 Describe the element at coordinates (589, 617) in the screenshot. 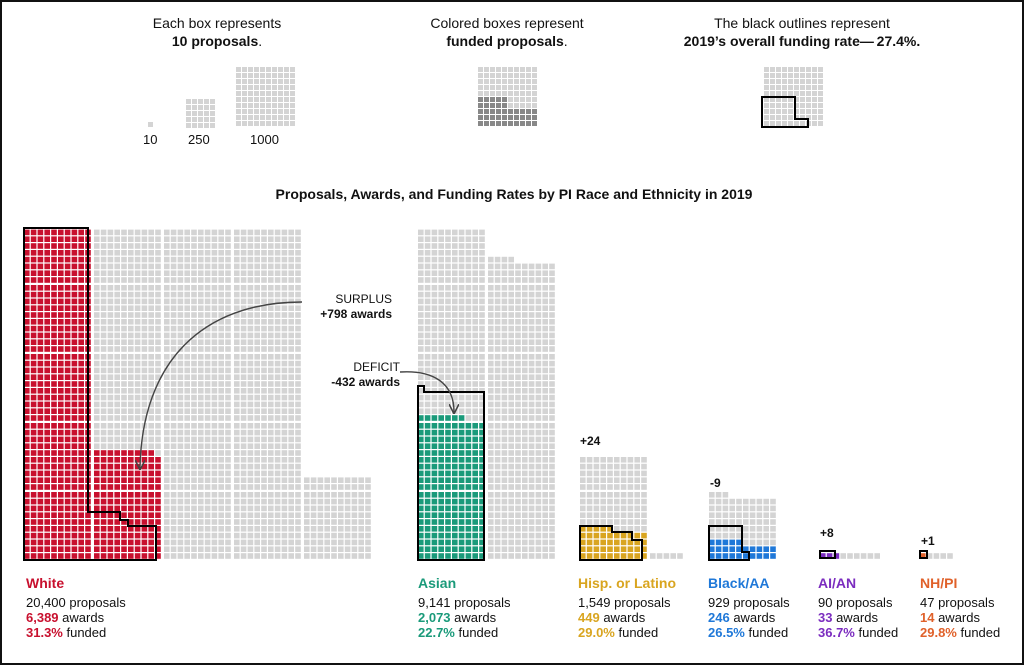

I see `awards-value: 449` at that location.